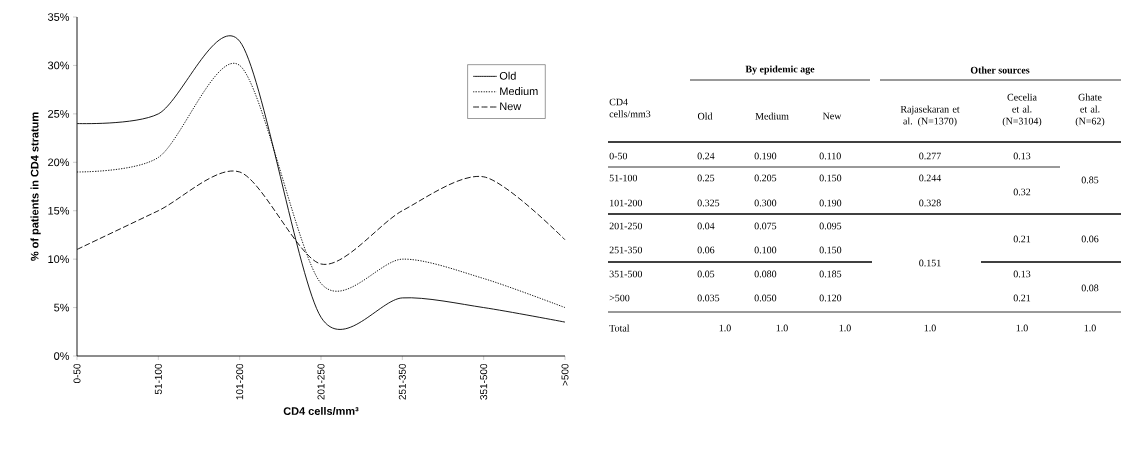 This screenshot has width=1121, height=454. What do you see at coordinates (62, 307) in the screenshot?
I see `y-tick-label: 5%` at bounding box center [62, 307].